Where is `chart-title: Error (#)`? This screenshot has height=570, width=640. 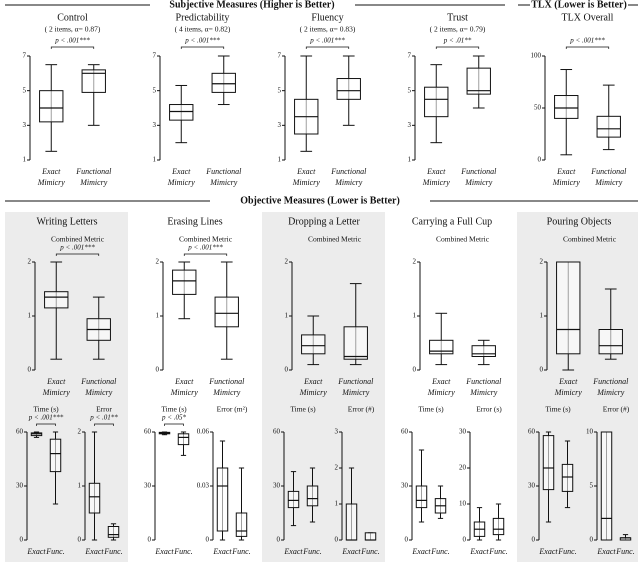
chart-title: Error (#) is located at coordinates (616, 409).